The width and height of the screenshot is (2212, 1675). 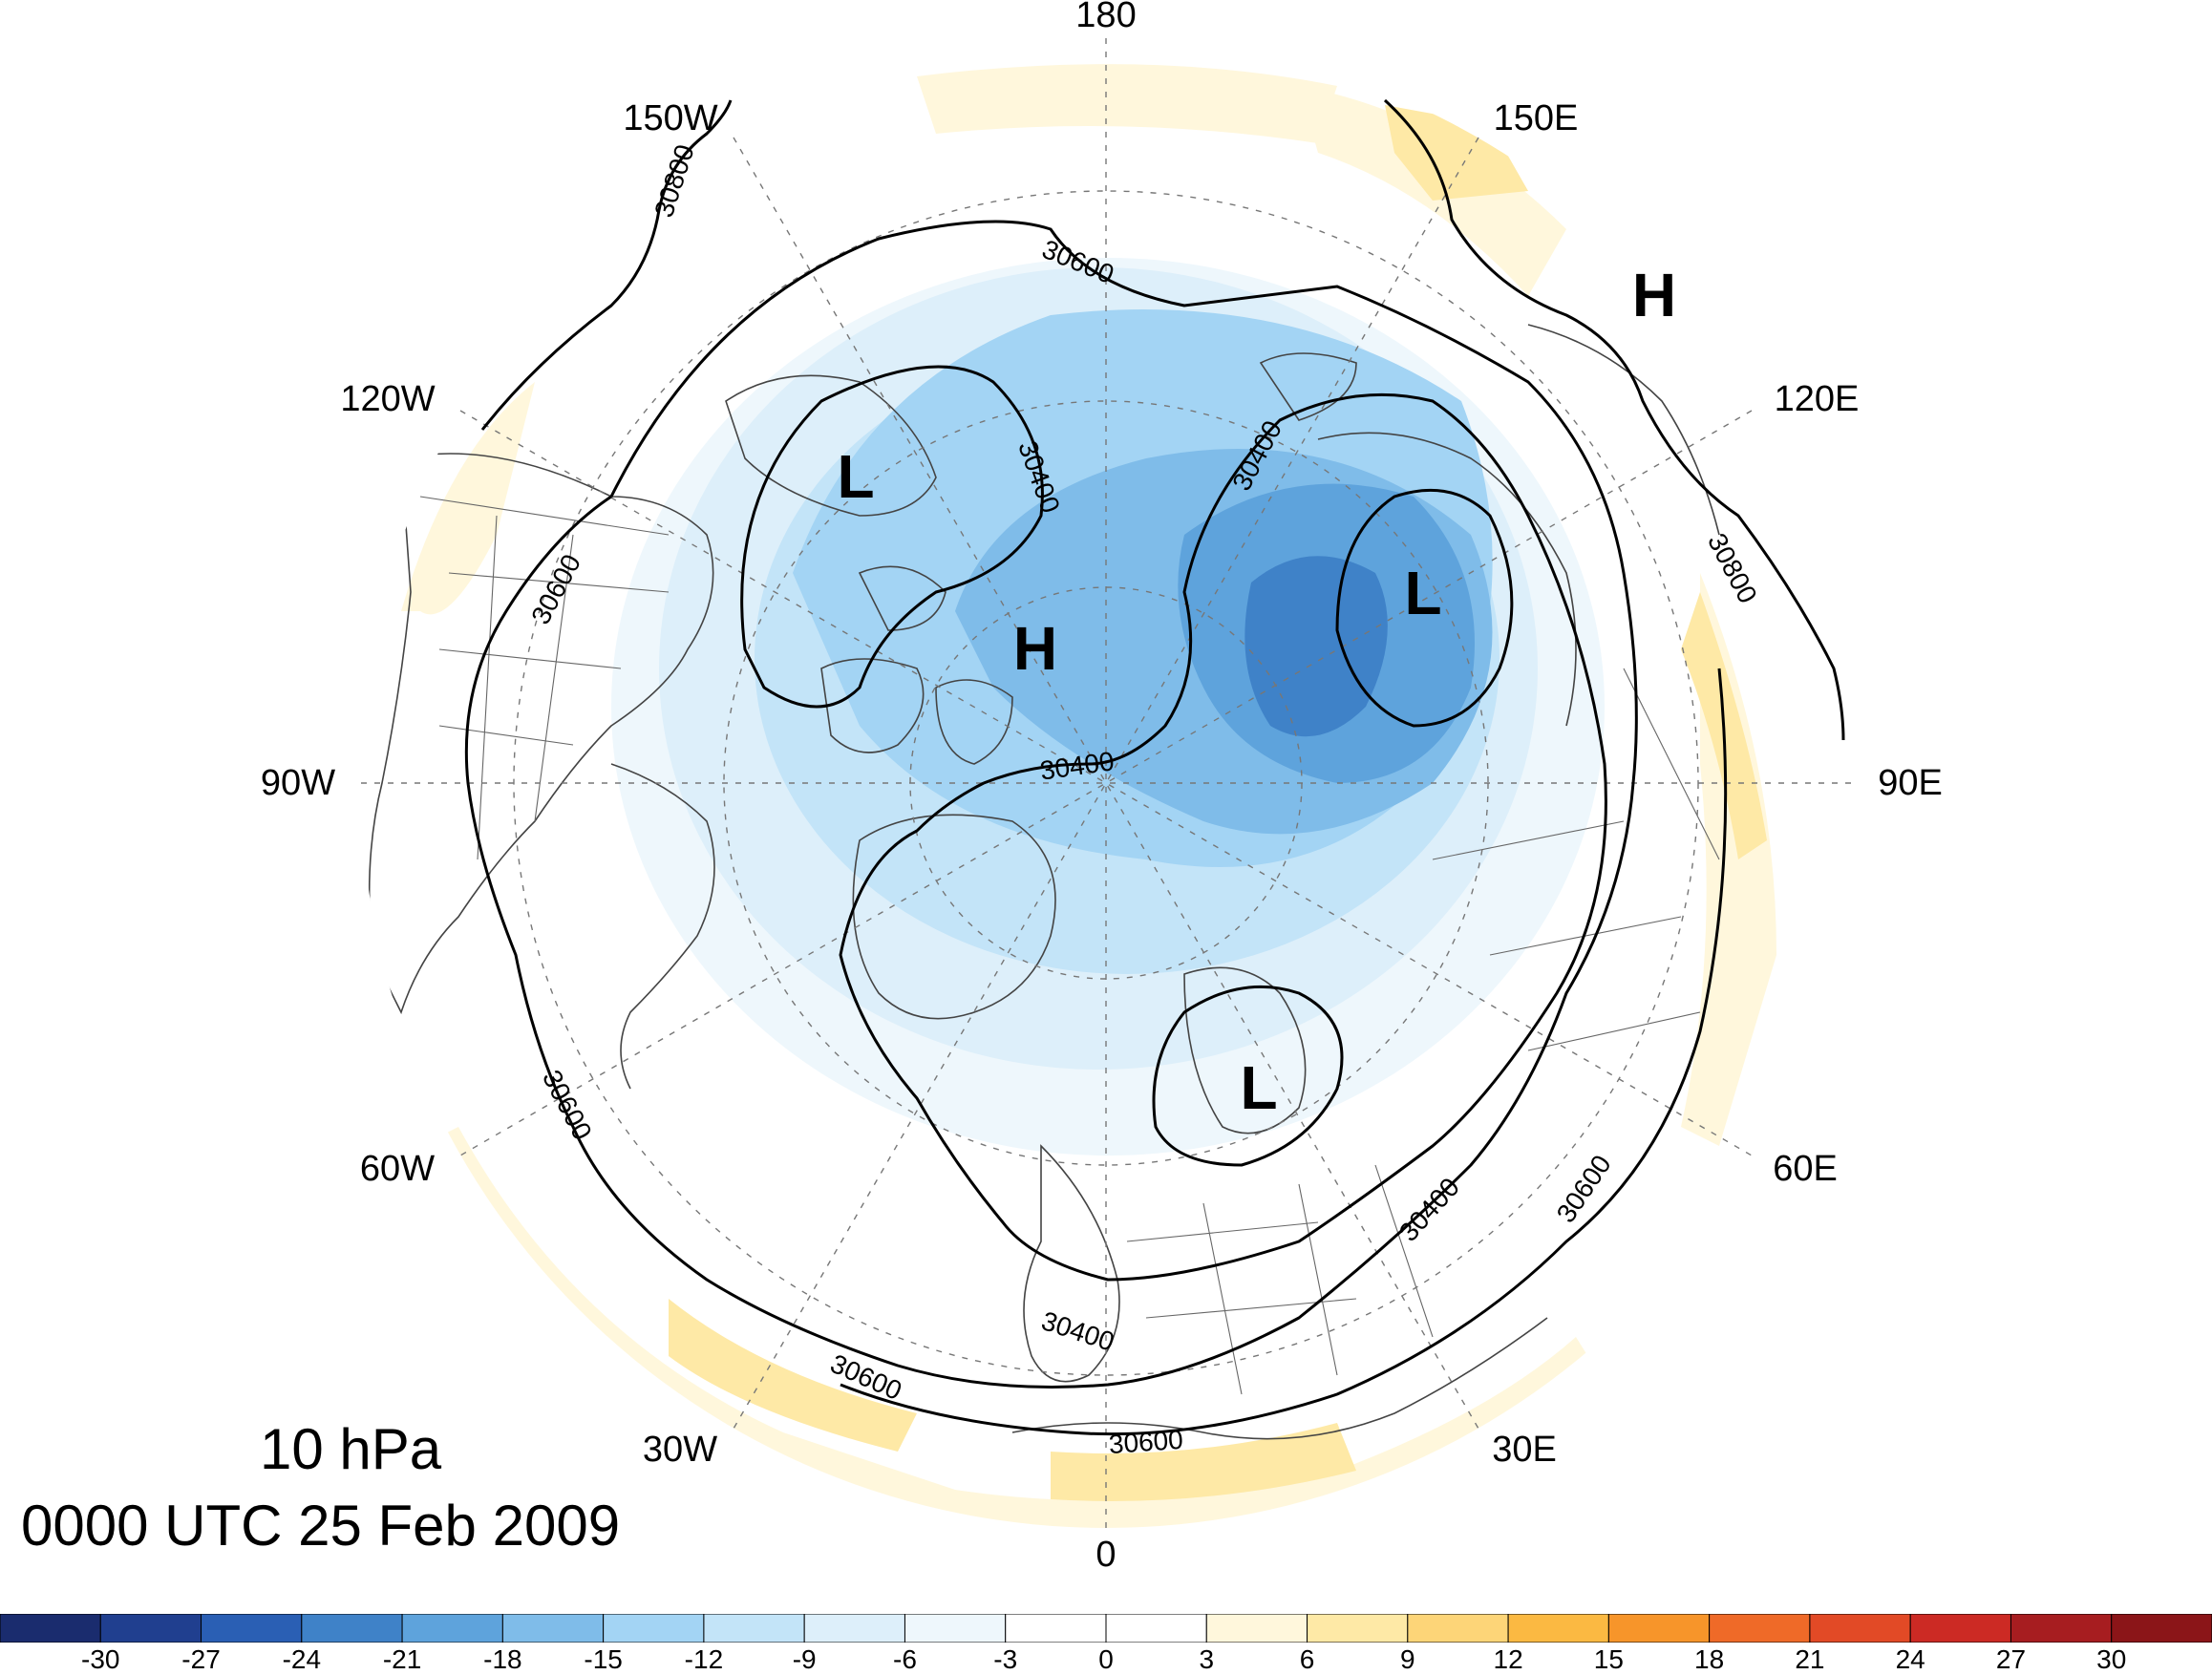 What do you see at coordinates (1407, 1659) in the screenshot?
I see `colorbar-tick-label: 9` at bounding box center [1407, 1659].